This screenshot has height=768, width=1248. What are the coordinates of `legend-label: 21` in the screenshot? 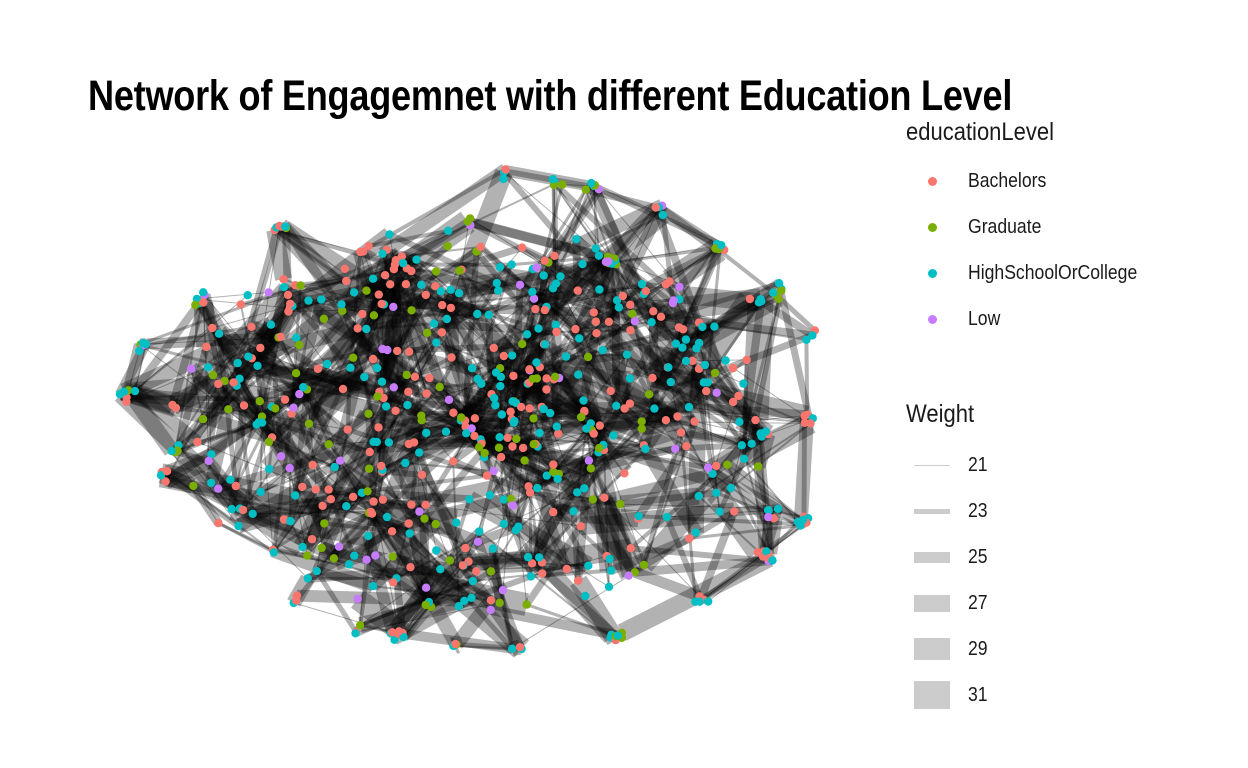 It's located at (978, 464).